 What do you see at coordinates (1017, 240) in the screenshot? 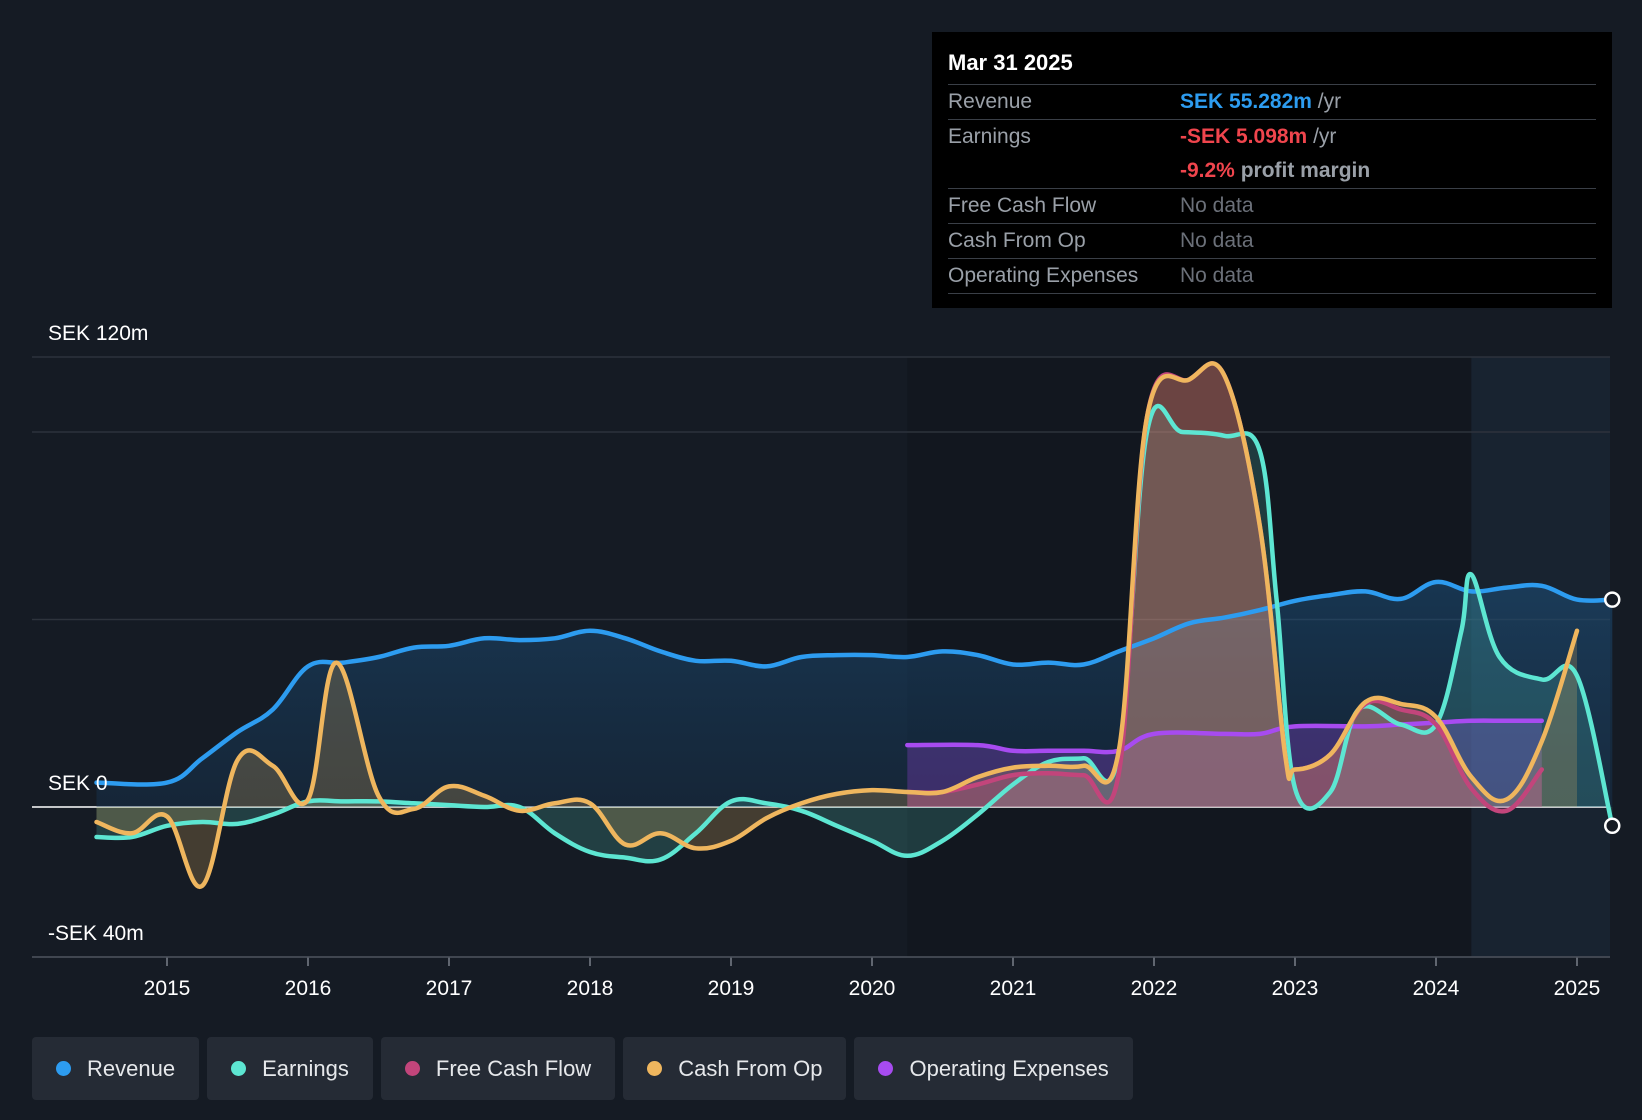
I see `tooltip-label: Cash From Op` at bounding box center [1017, 240].